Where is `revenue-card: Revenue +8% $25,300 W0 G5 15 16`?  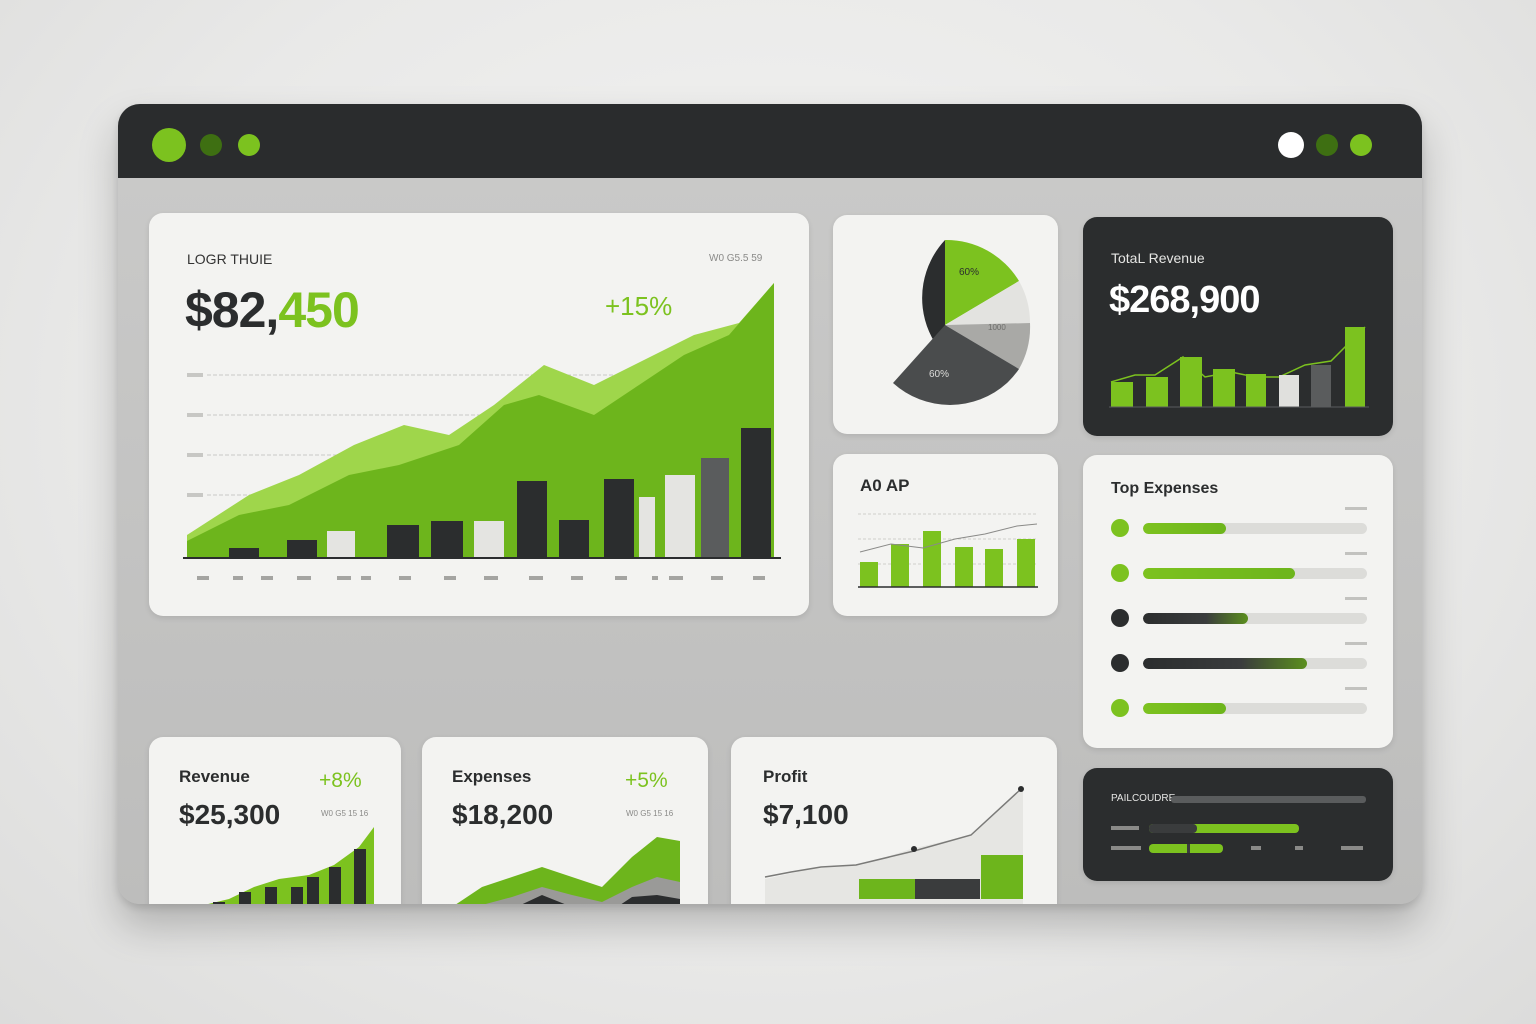
revenue-card: Revenue +8% $25,300 W0 G5 15 16 is located at coordinates (275, 820).